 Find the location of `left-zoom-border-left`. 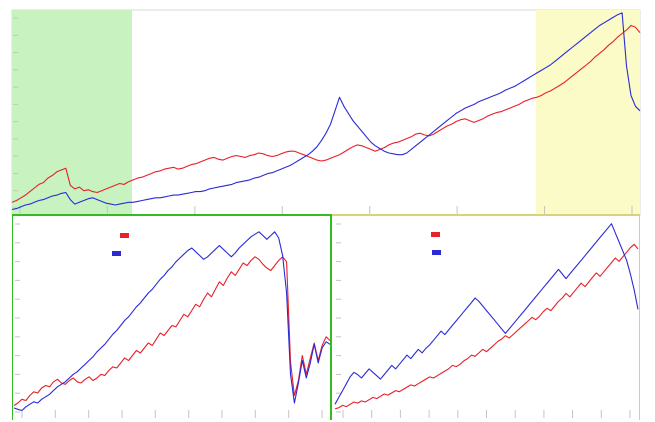

left-zoom-border-left is located at coordinates (12, 318).